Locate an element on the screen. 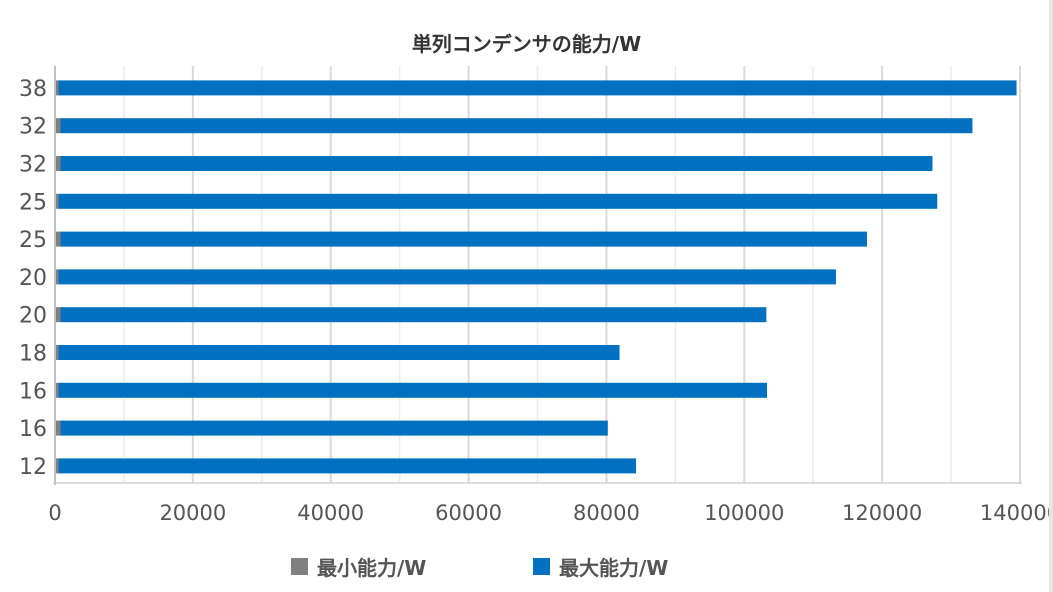 The width and height of the screenshot is (1053, 592). window-edge is located at coordinates (1051, 296).